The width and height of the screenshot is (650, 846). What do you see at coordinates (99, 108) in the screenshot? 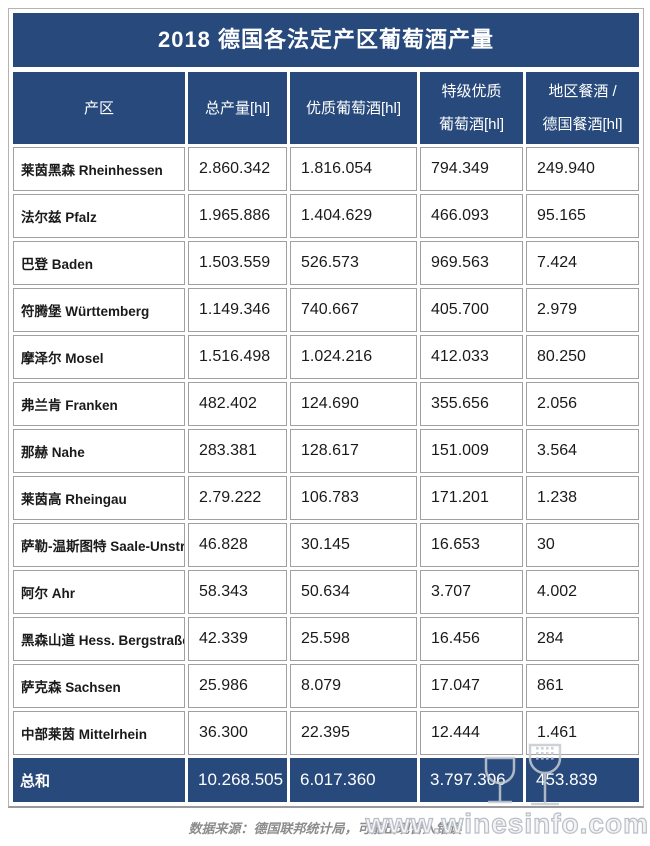
I see `column-header-region: 产区` at bounding box center [99, 108].